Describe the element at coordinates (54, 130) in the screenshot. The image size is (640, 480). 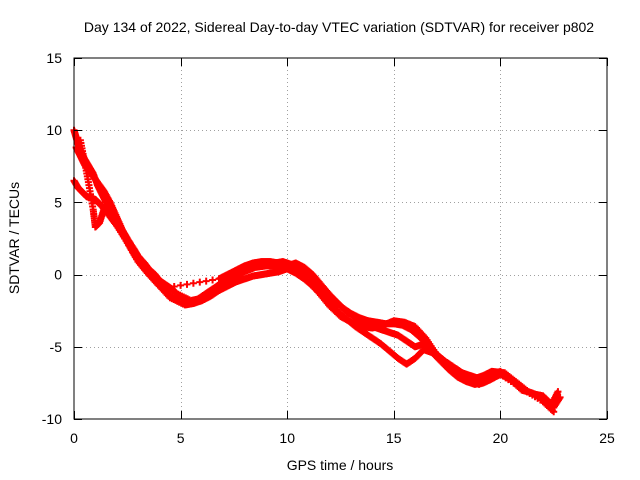
I see `y-tick-label: 10` at that location.